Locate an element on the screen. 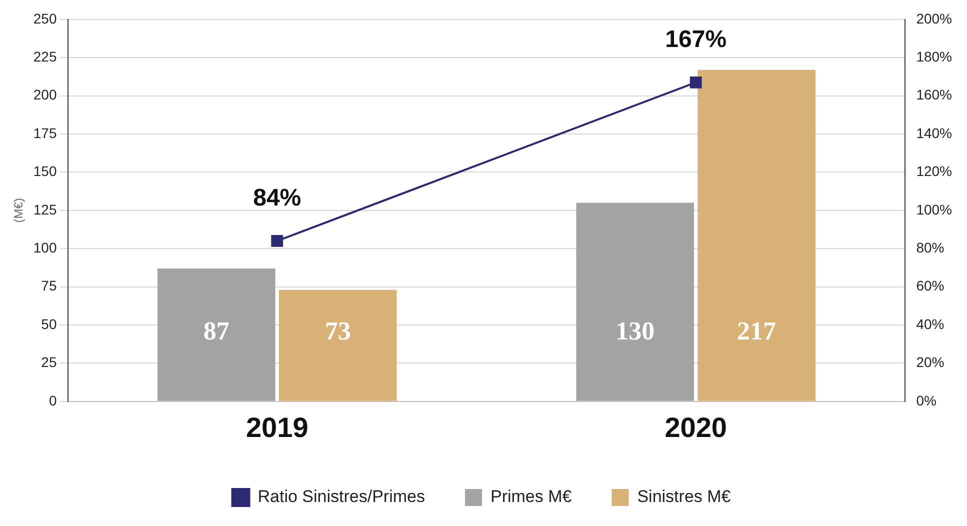 This screenshot has width=967, height=526. y2-tick-label: 160% is located at coordinates (934, 94).